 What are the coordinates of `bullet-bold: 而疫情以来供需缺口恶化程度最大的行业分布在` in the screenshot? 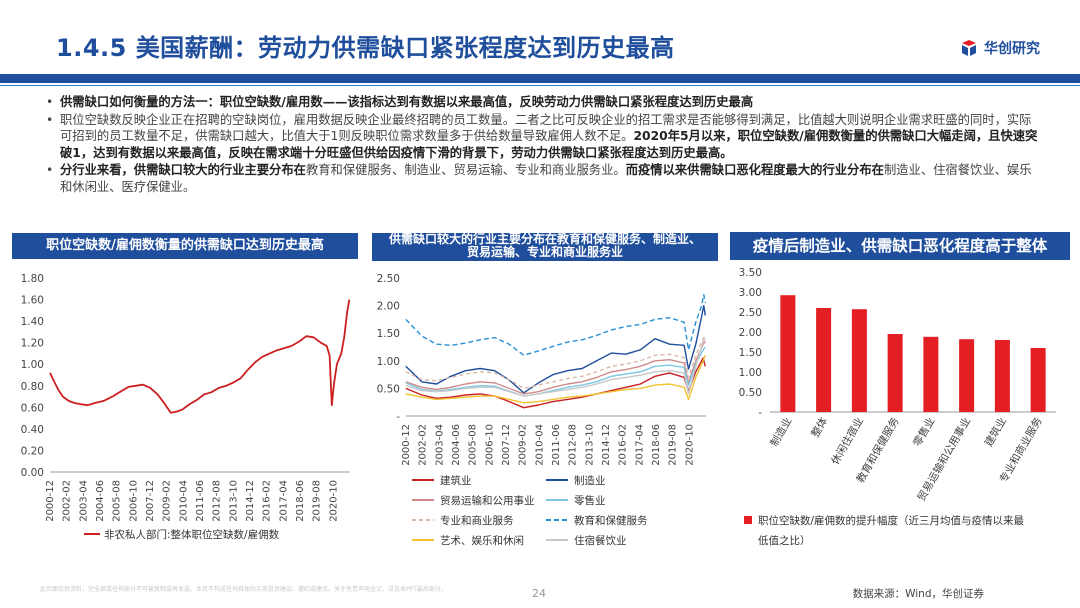 It's located at (754, 170).